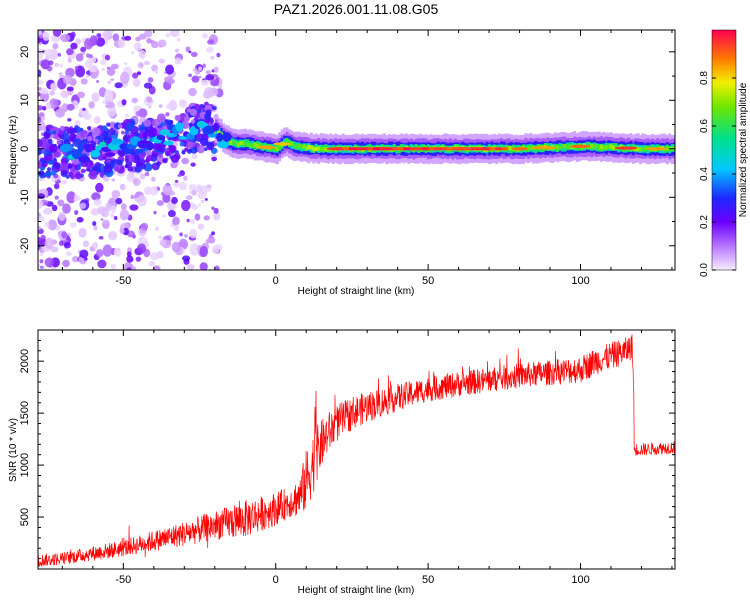 The image size is (750, 600). I want to click on colorbar-label: Normalized spectral amplitude, so click(743, 149).